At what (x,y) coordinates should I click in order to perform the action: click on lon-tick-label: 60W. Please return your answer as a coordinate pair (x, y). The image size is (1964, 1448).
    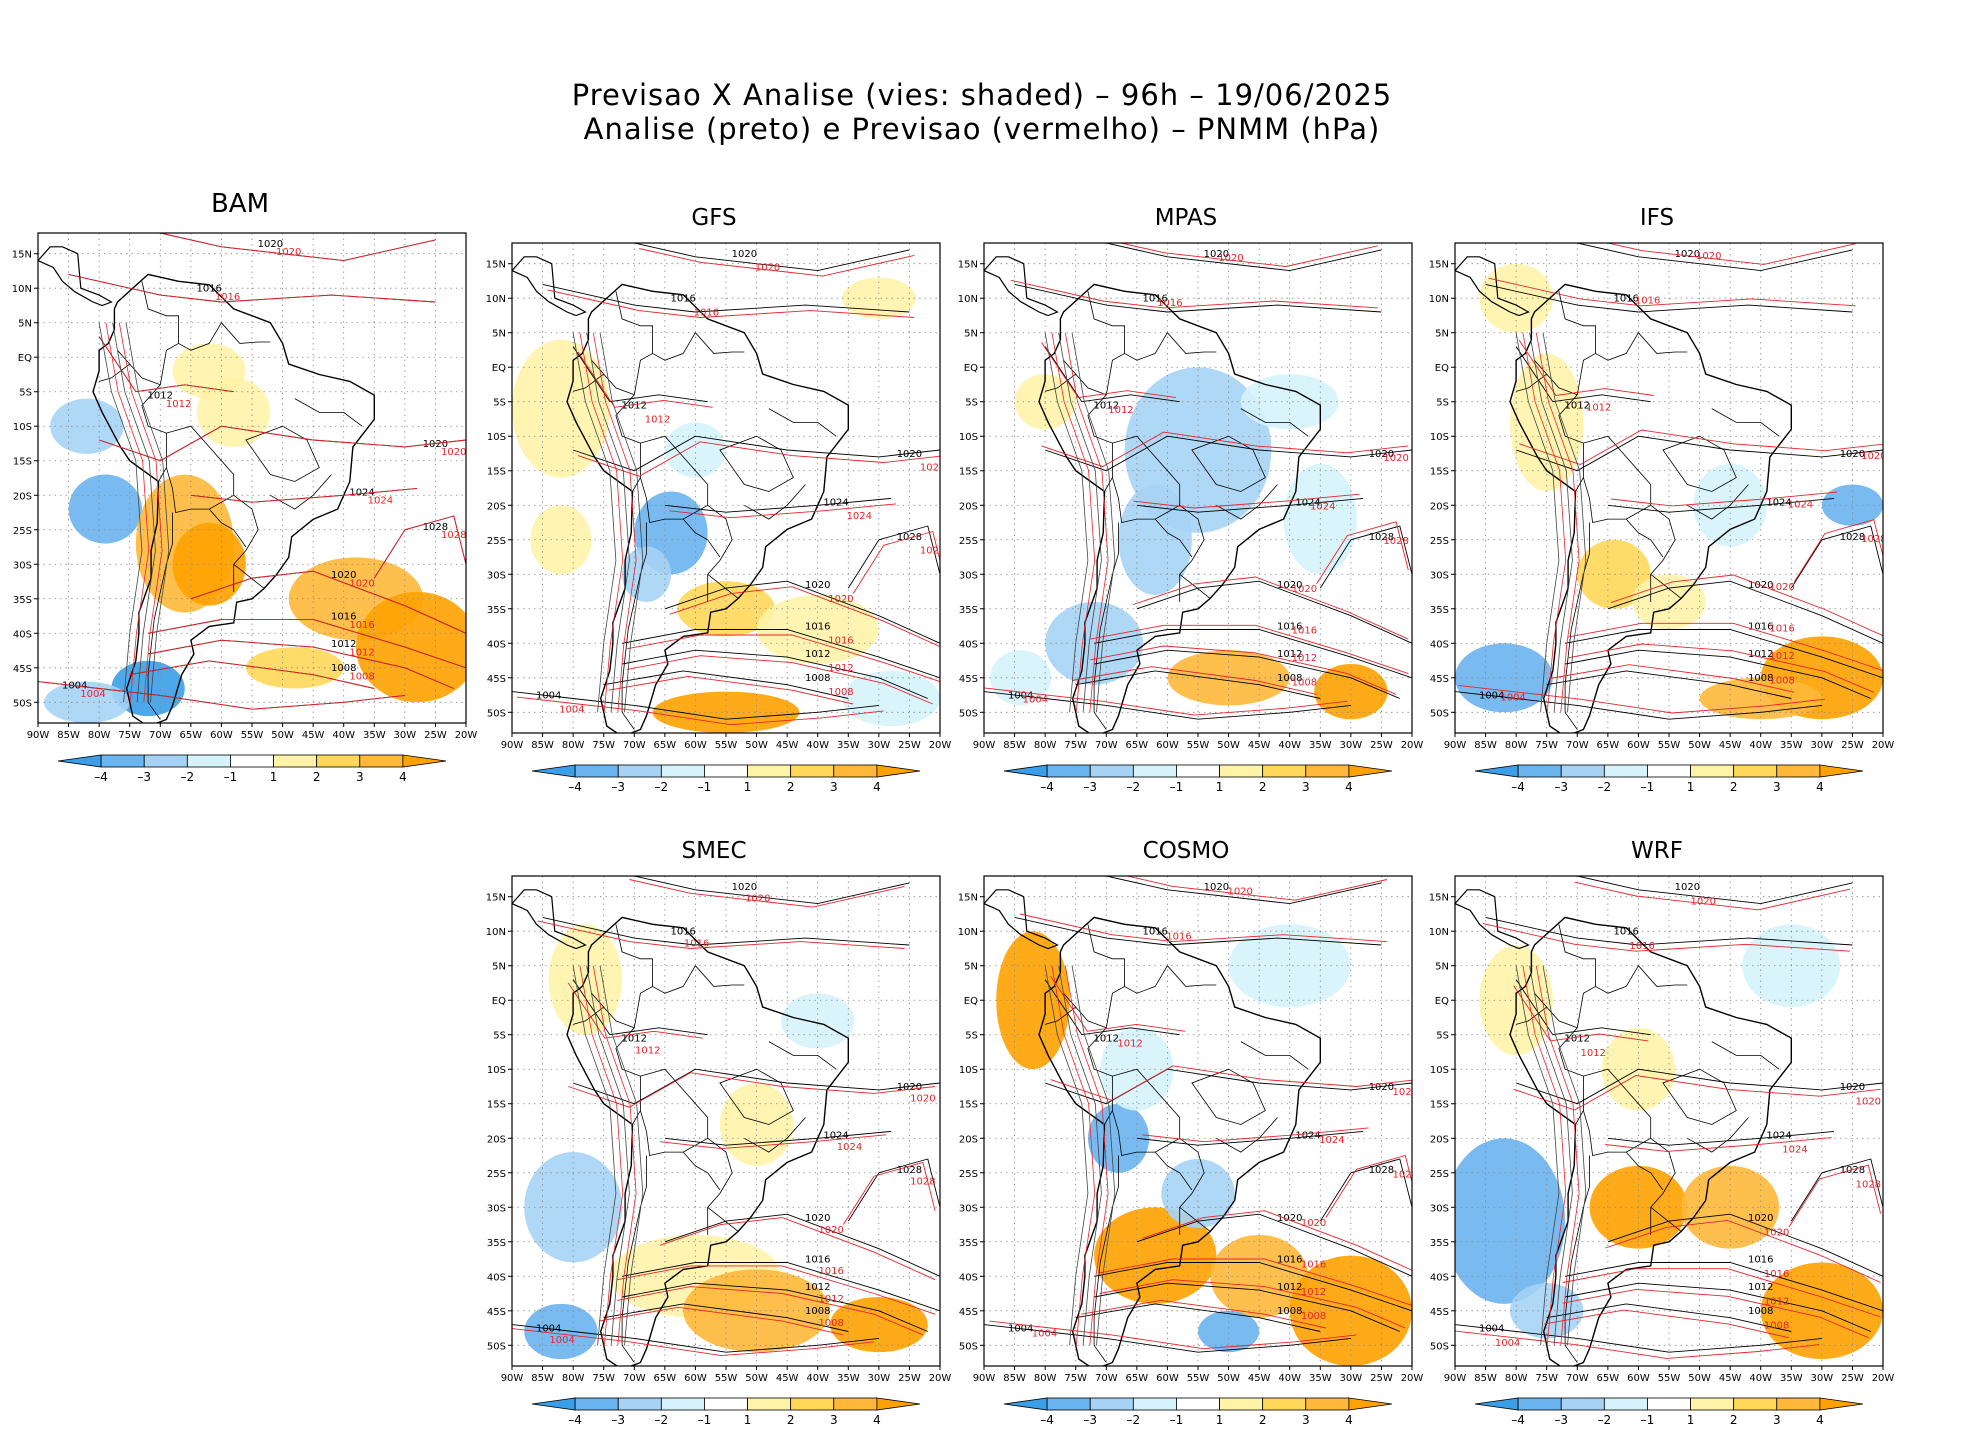
    Looking at the image, I should click on (695, 745).